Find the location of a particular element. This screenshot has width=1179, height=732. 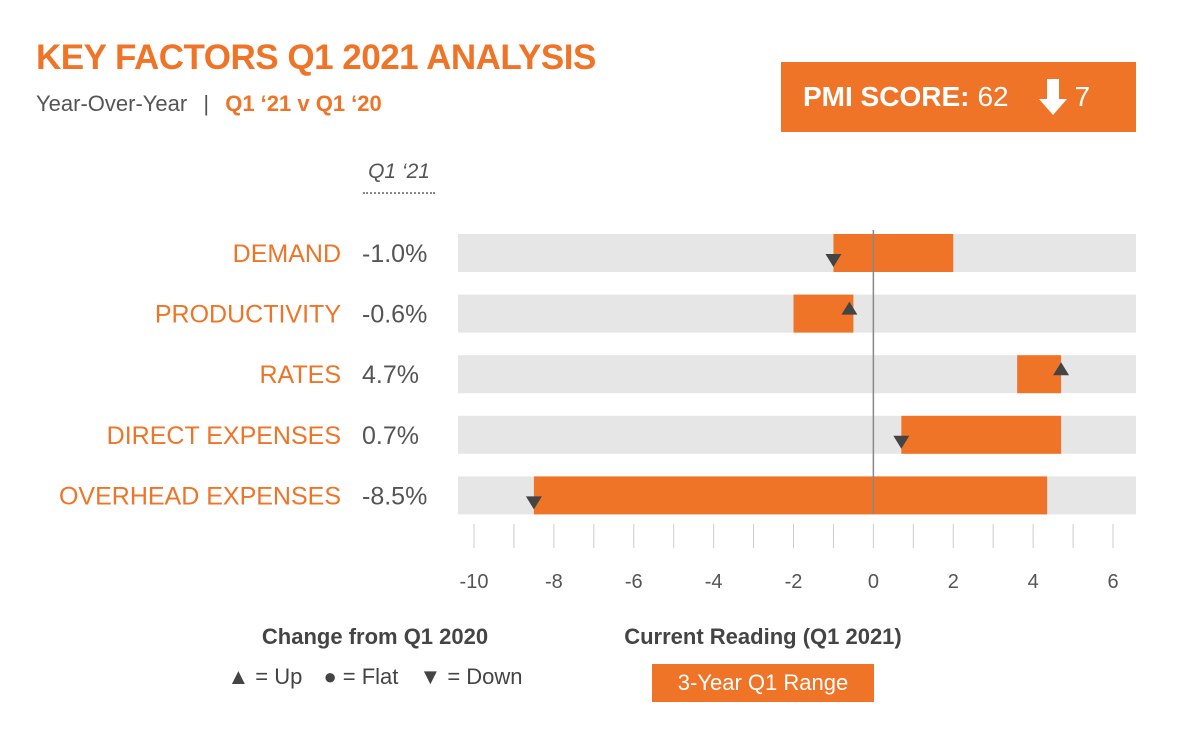

category-label: PRODUCTIVITY is located at coordinates (248, 315).